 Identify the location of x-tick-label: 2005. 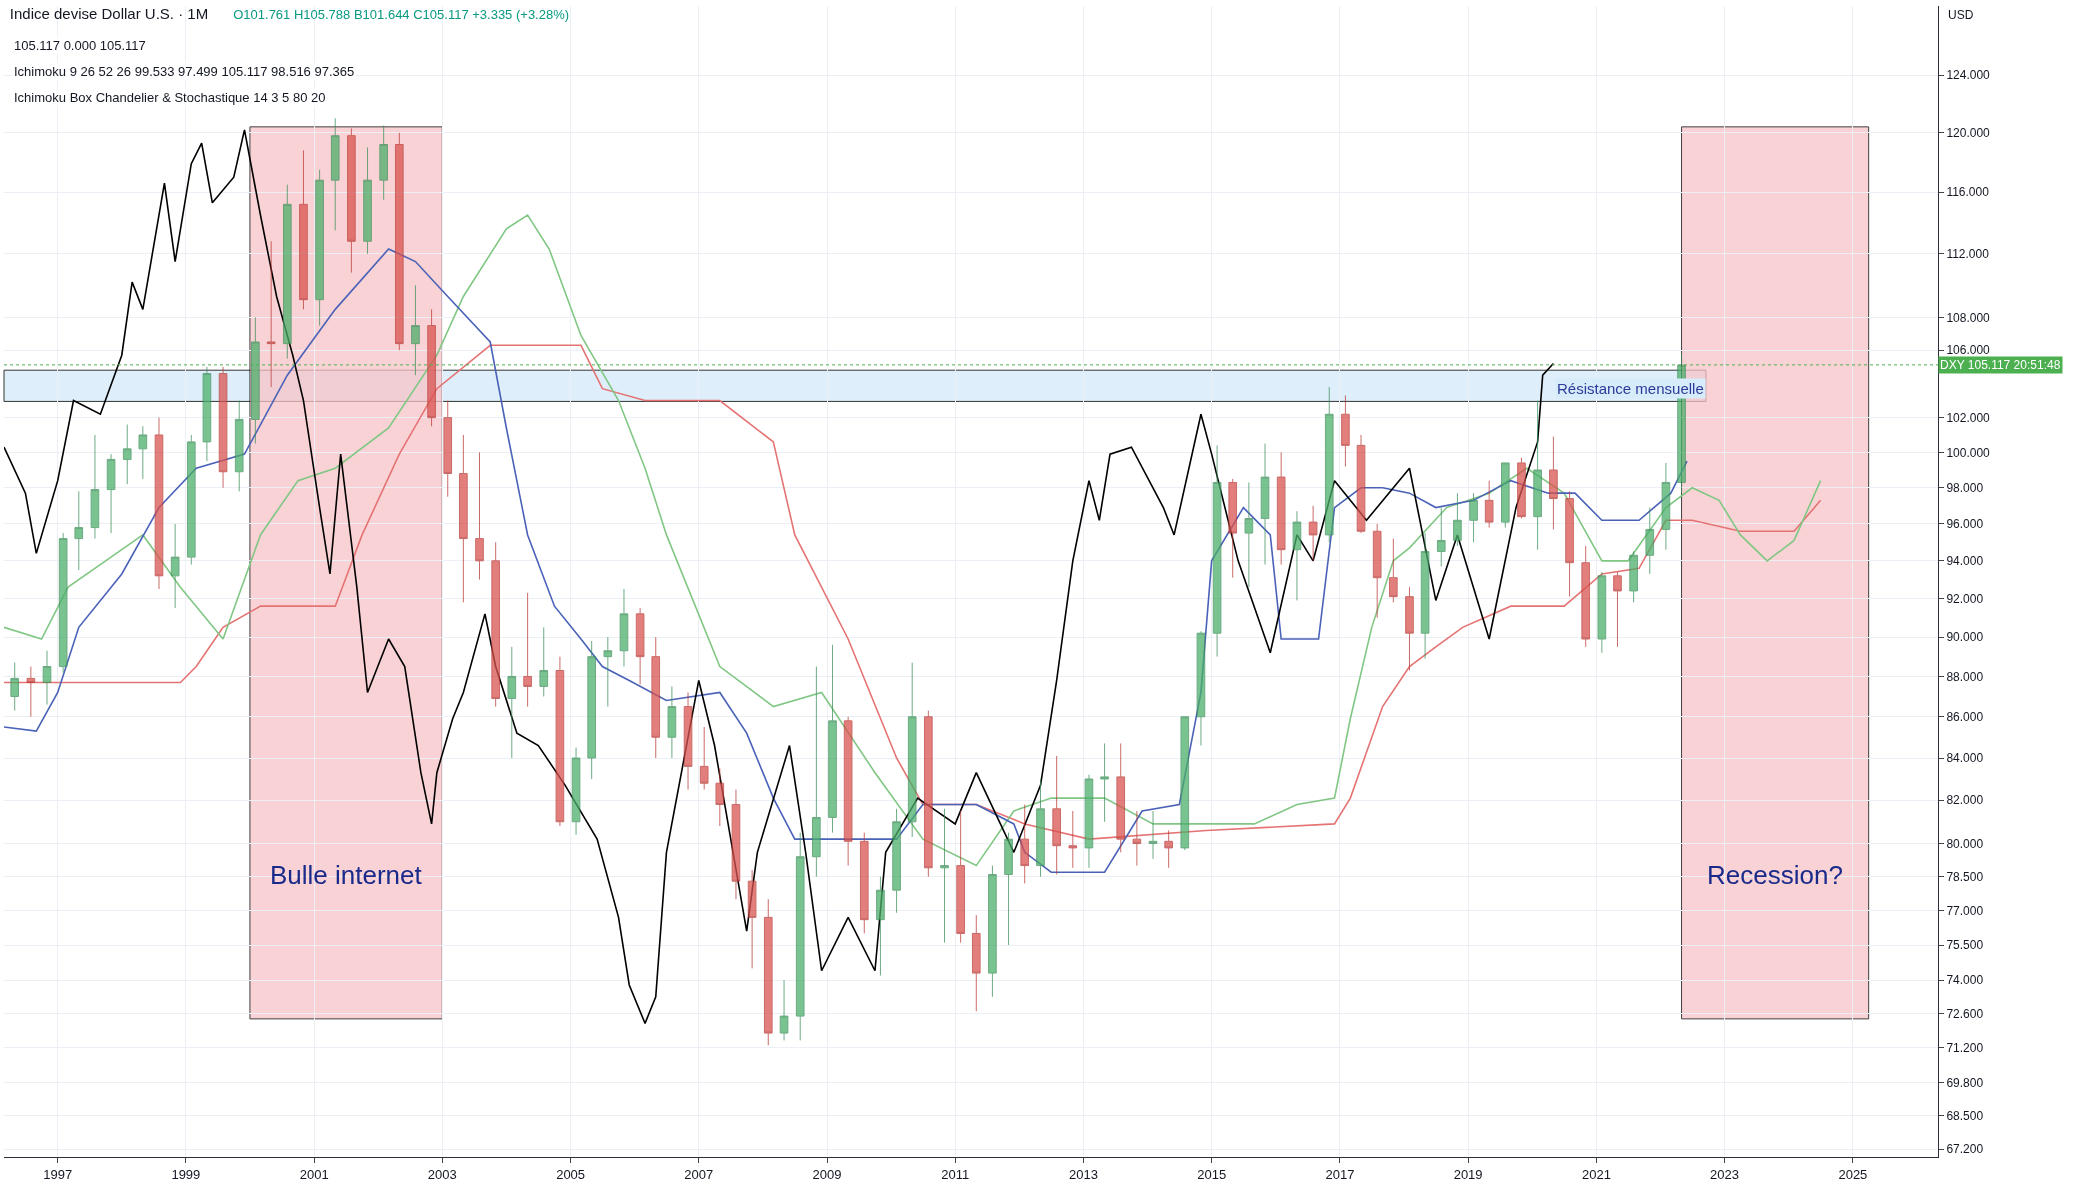
(571, 1174).